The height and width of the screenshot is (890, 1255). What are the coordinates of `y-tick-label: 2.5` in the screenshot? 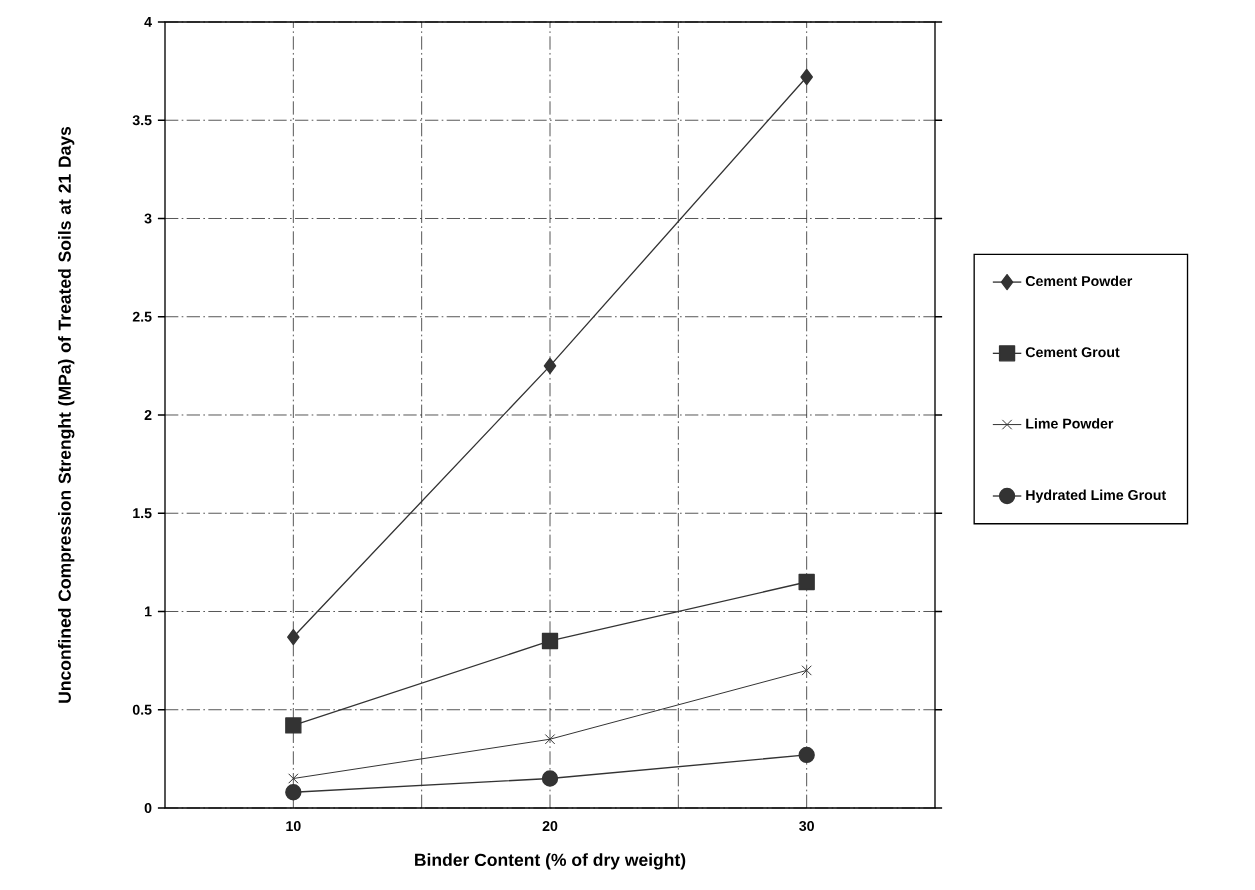 It's located at (142, 316).